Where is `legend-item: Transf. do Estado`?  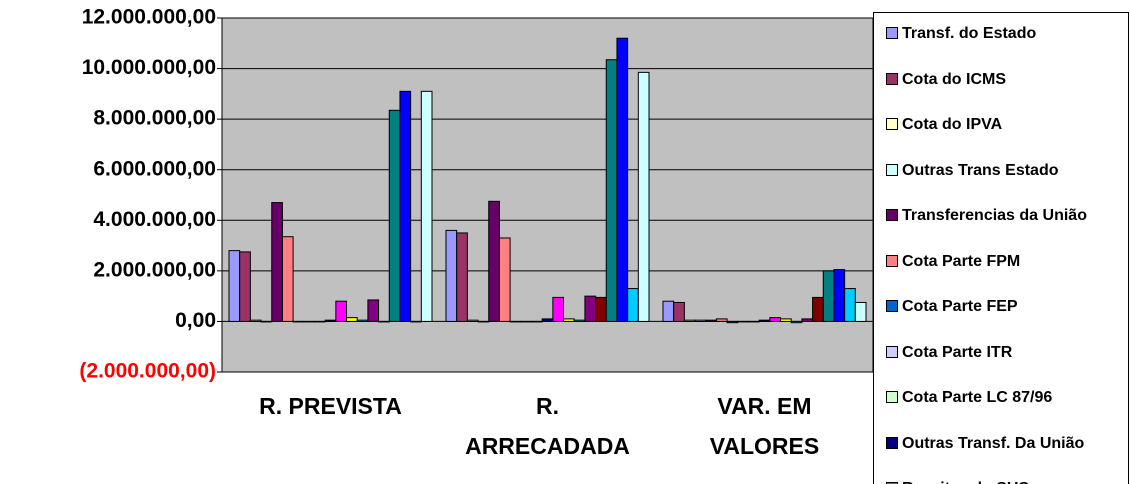 legend-item: Transf. do Estado is located at coordinates (1006, 33).